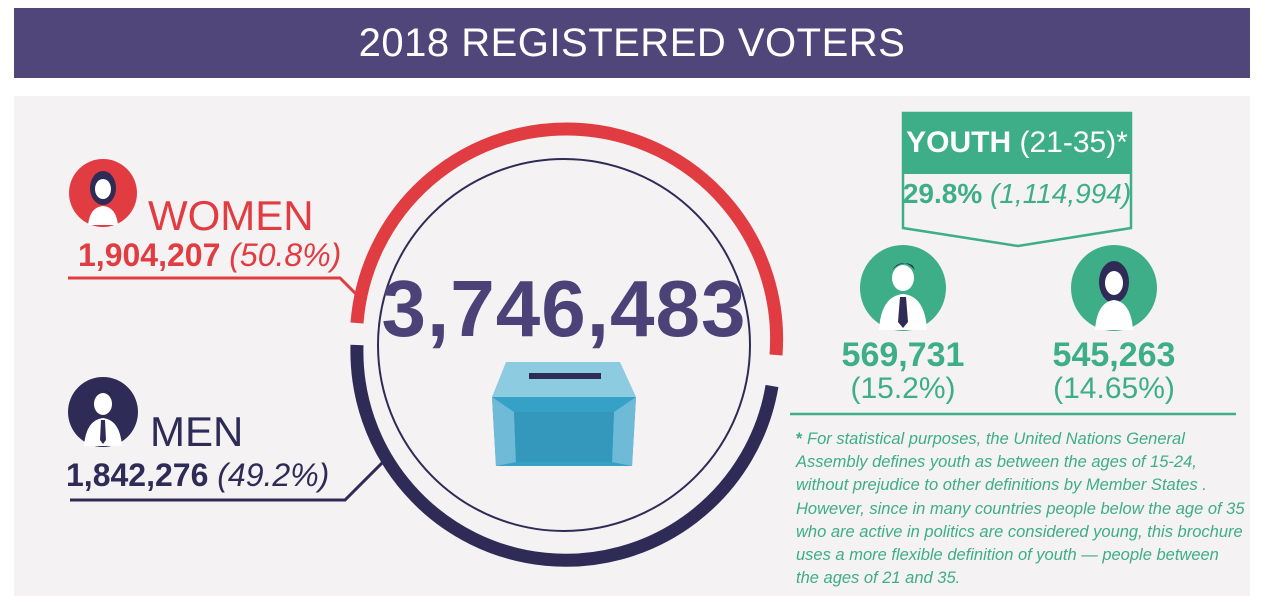 The image size is (1266, 616). What do you see at coordinates (1073, 142) in the screenshot?
I see `youth-range: (21-35)*` at bounding box center [1073, 142].